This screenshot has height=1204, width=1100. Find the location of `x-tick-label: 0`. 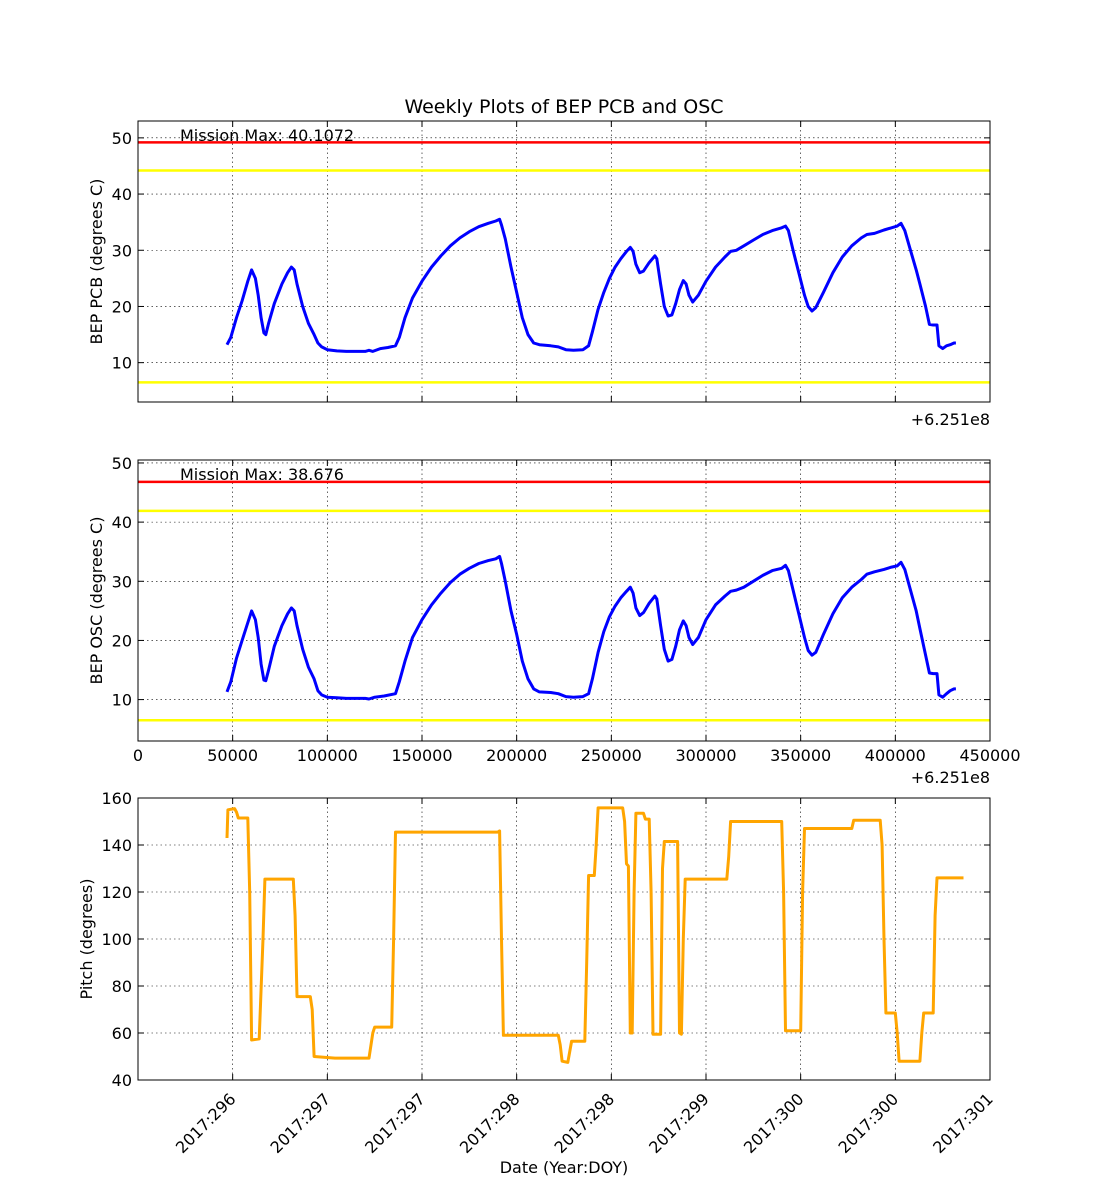

x-tick-label: 0 is located at coordinates (138, 755).